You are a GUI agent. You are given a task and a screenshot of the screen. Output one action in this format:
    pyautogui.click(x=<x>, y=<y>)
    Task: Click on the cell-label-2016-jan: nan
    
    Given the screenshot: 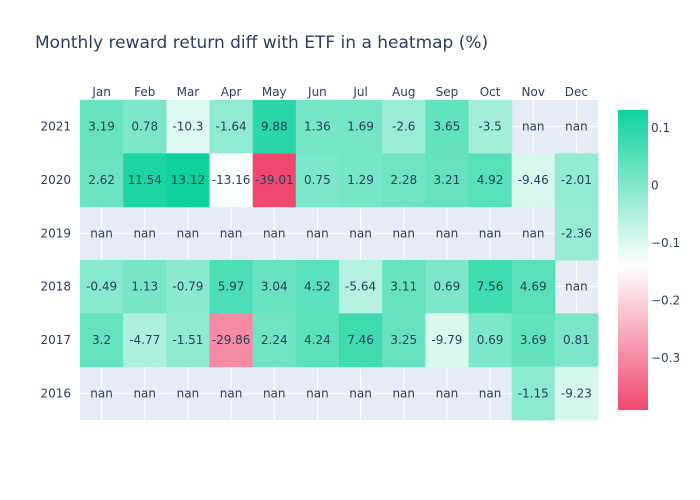 What is the action you would take?
    pyautogui.click(x=101, y=393)
    